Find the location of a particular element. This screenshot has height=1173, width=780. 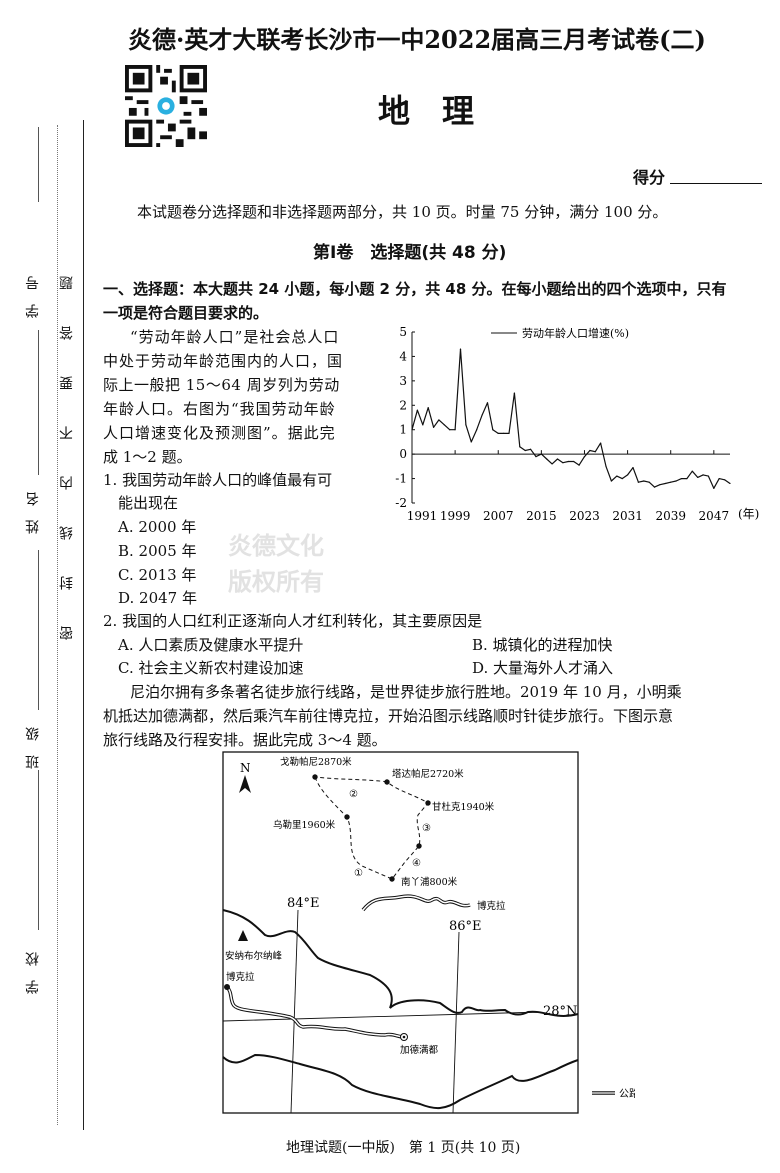

q1-option-a: A. 2000 年 is located at coordinates (157, 527).